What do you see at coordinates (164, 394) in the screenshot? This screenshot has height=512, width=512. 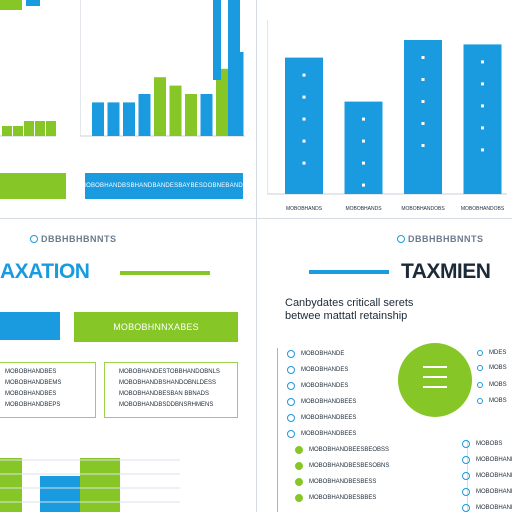 I see `box-right-line-3: MOBOBHANDBESBAN BBNADS` at bounding box center [164, 394].